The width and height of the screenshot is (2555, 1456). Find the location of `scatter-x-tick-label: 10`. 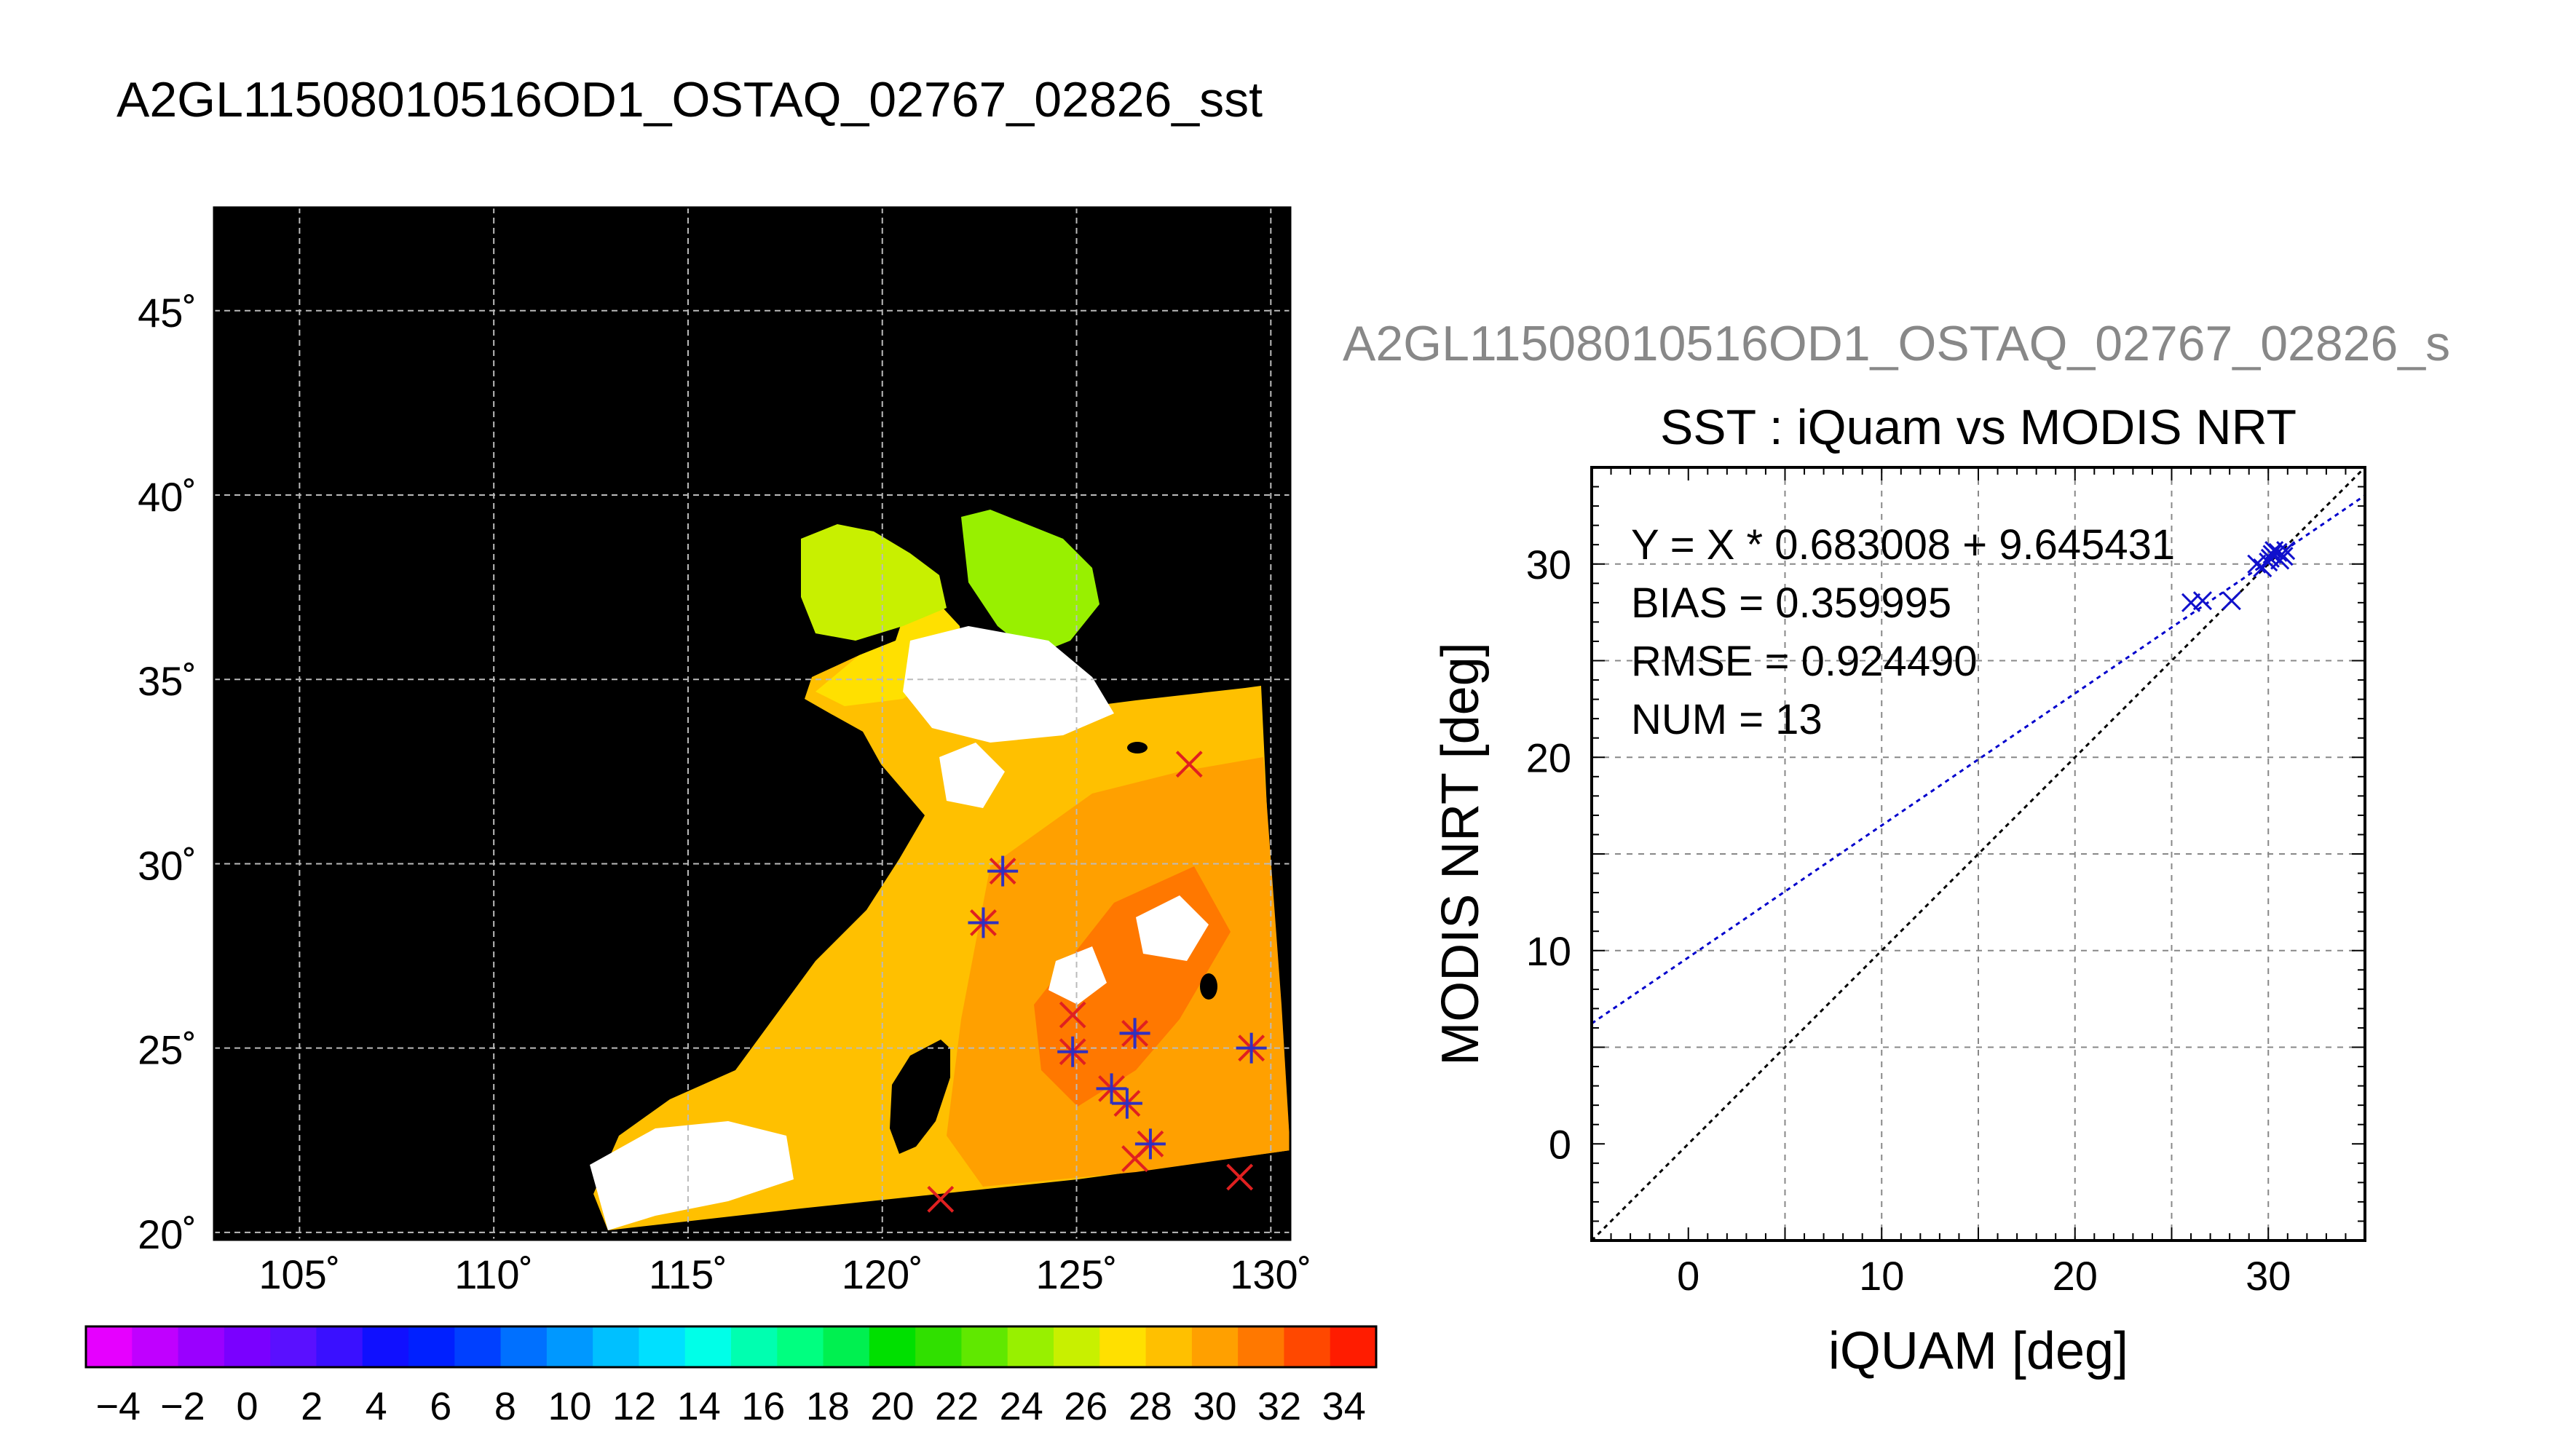

scatter-x-tick-label: 10 is located at coordinates (1881, 1276).